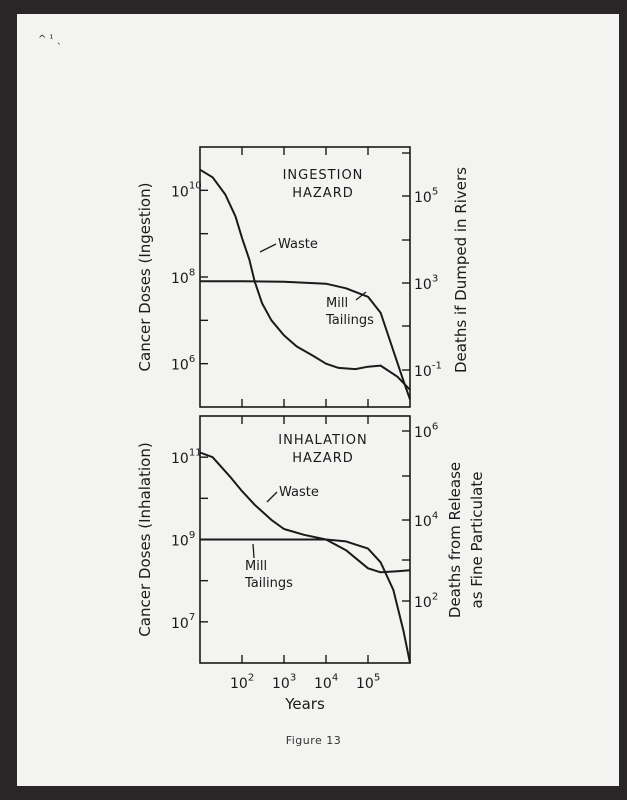  Describe the element at coordinates (304, 704) in the screenshot. I see `x-axis-label: Years` at that location.